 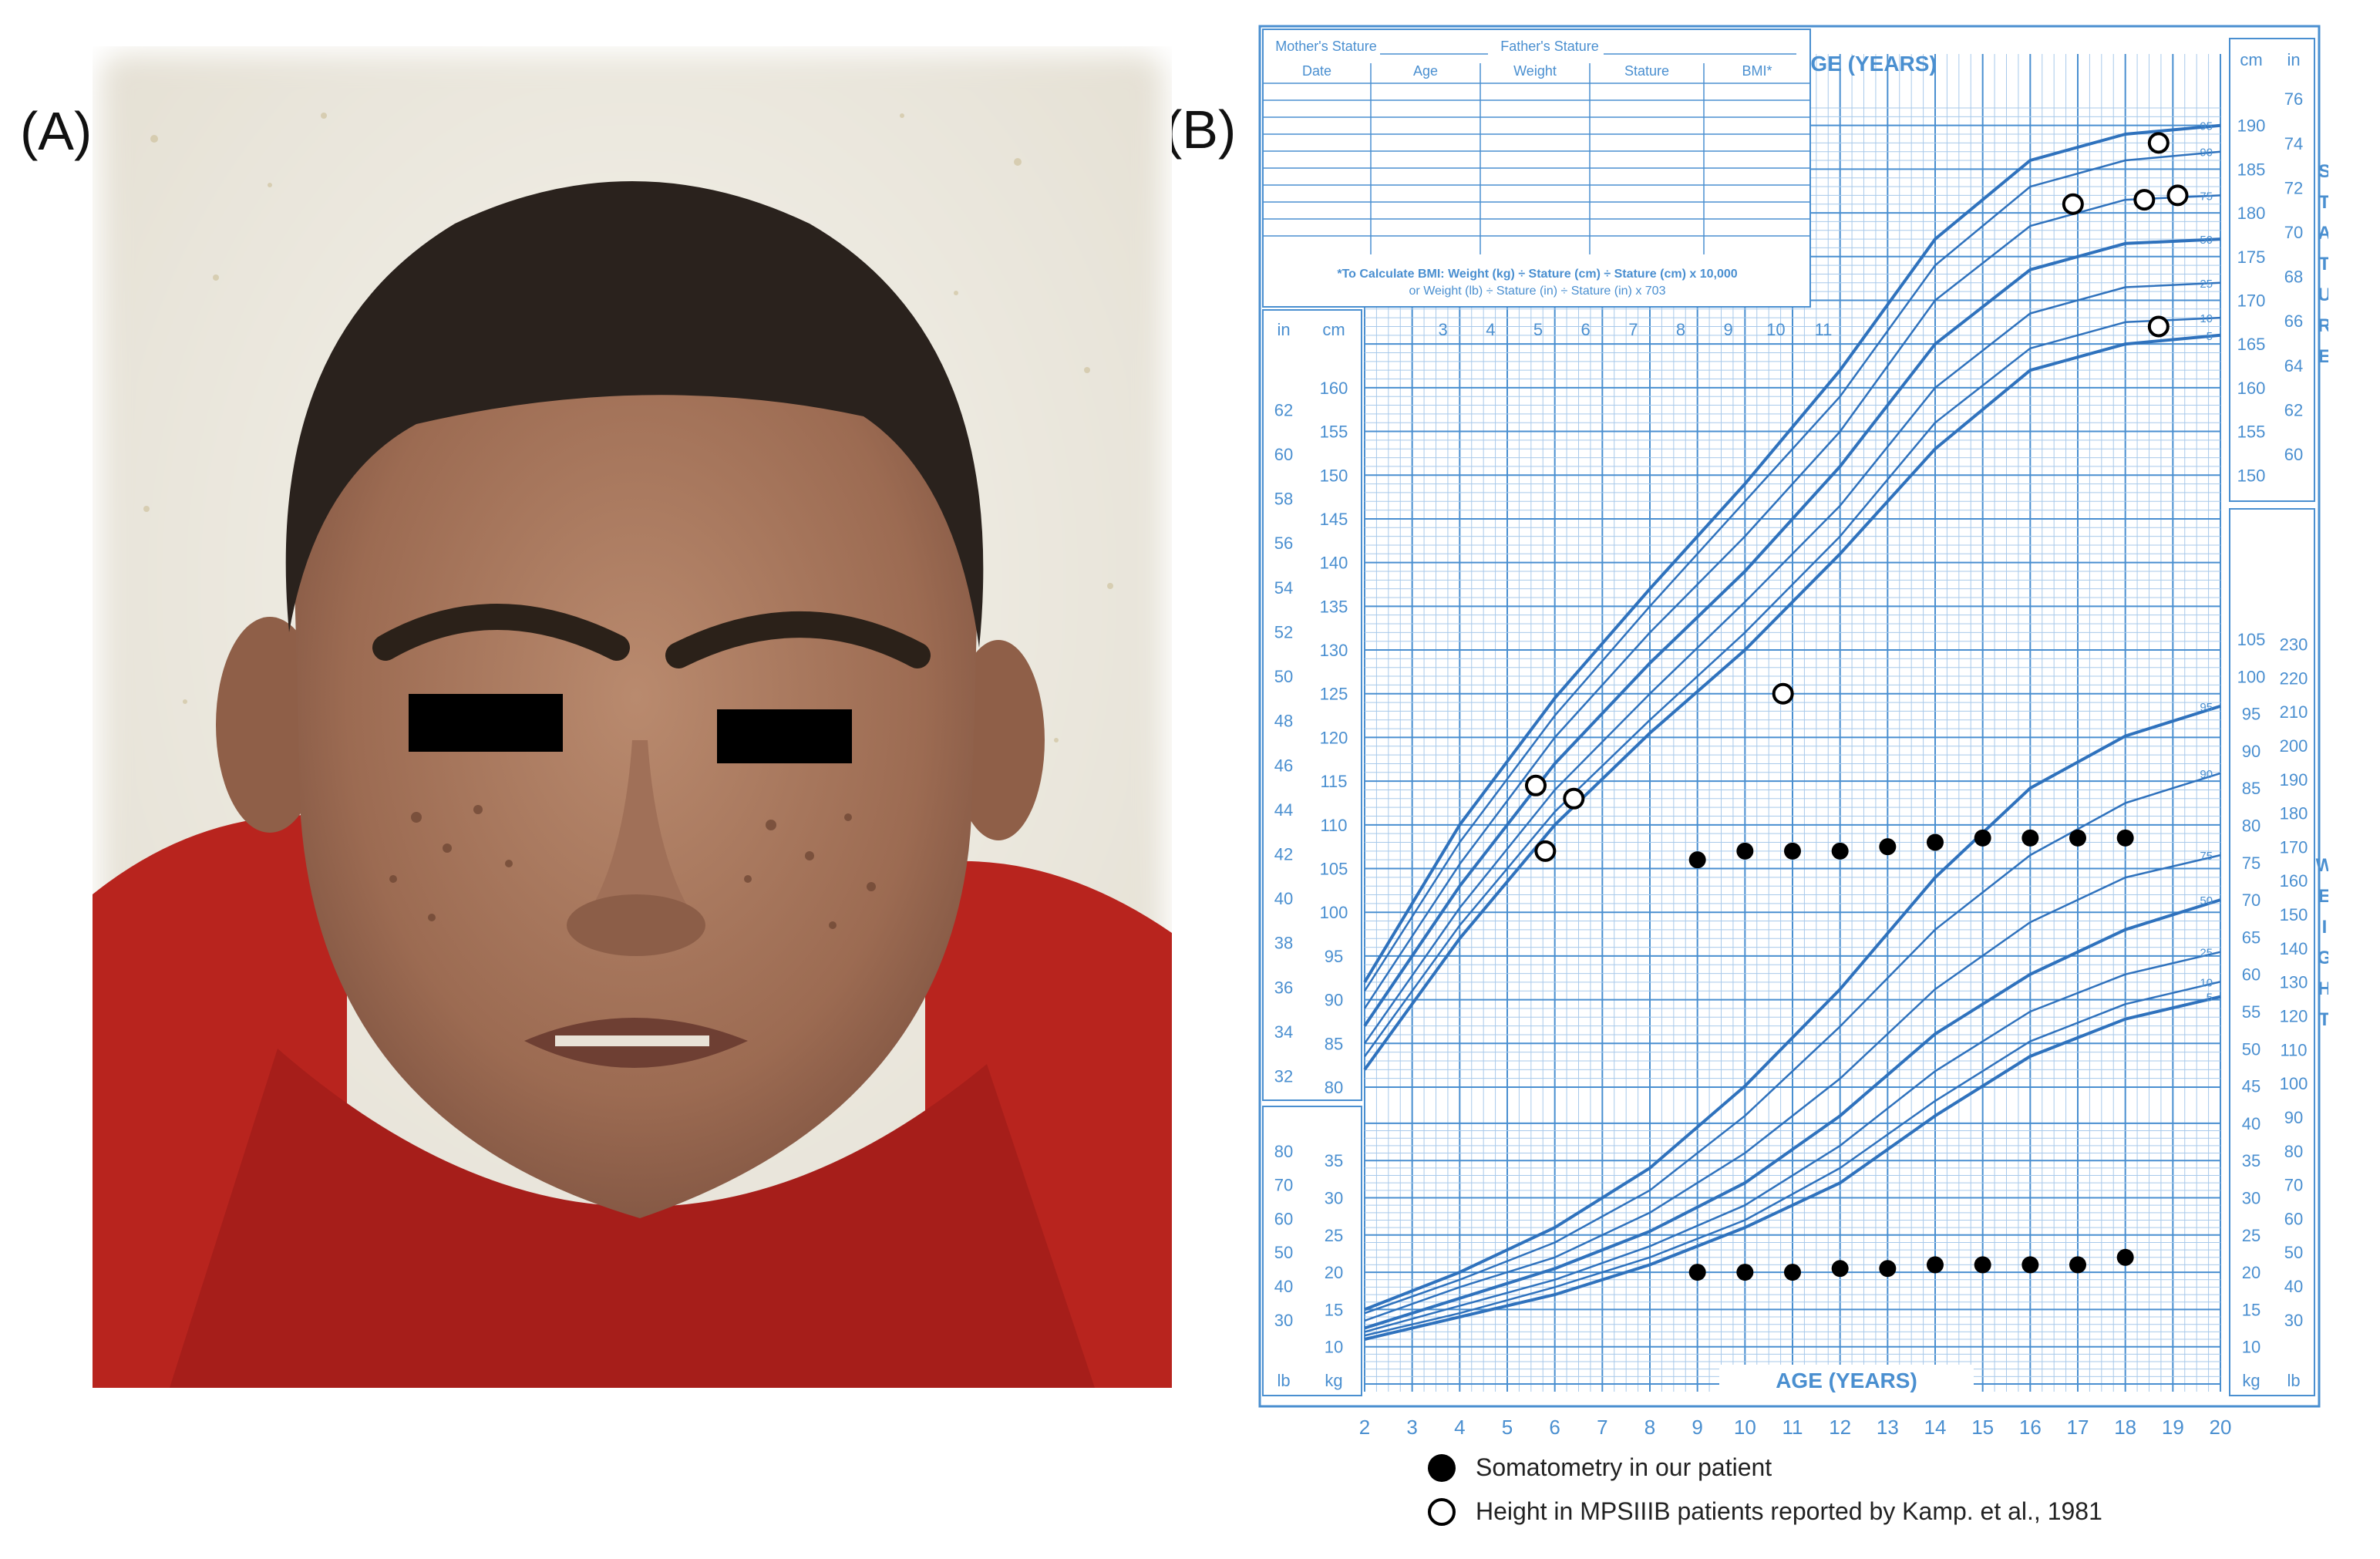 I want to click on tick-stature-in-right-60: 60, so click(x=2293, y=454).